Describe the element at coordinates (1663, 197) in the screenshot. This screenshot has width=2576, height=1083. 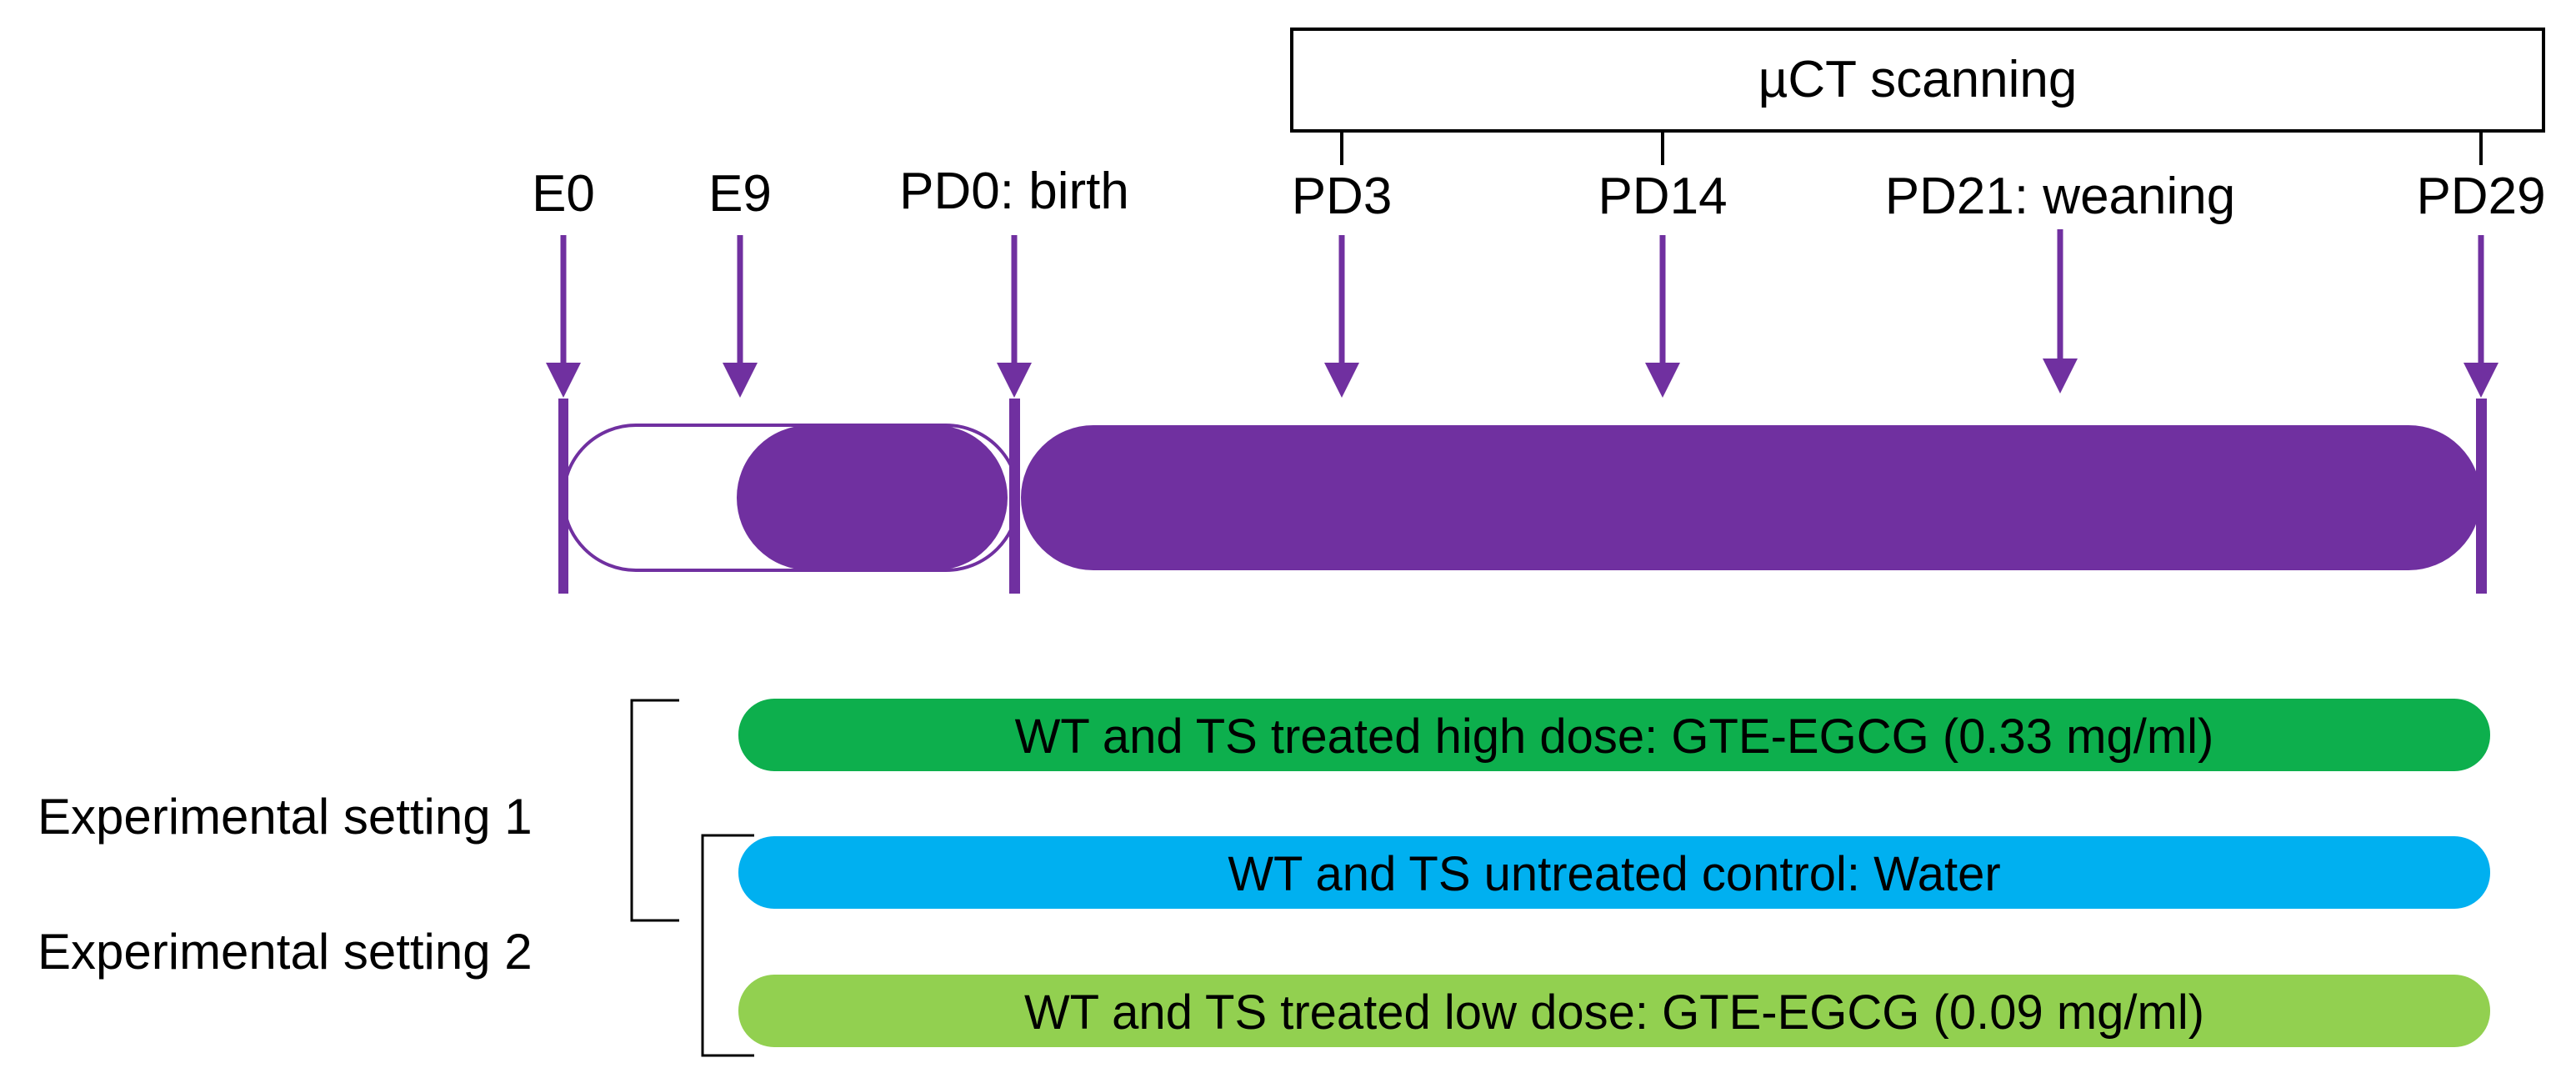
I see `timepoint-label-pd14: PD14` at that location.